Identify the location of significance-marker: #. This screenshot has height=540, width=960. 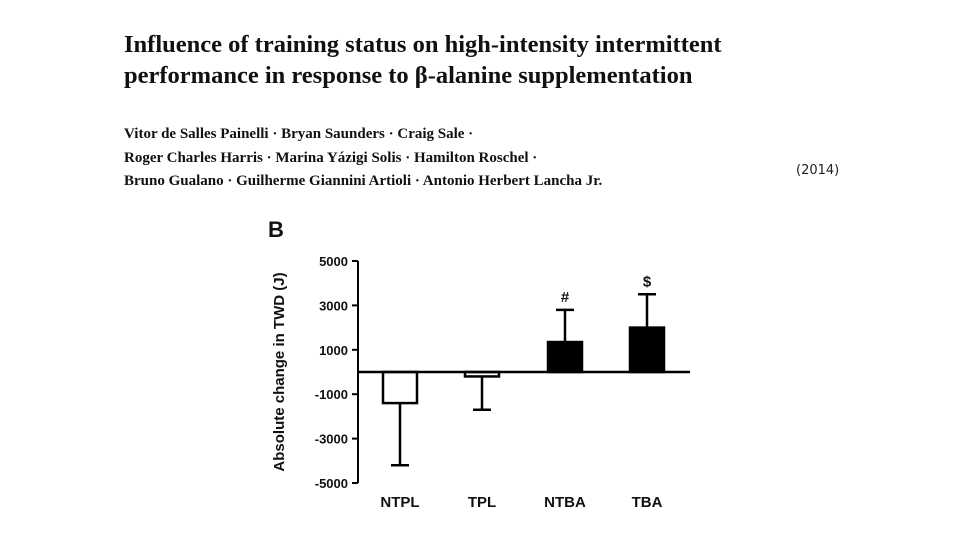
(565, 297).